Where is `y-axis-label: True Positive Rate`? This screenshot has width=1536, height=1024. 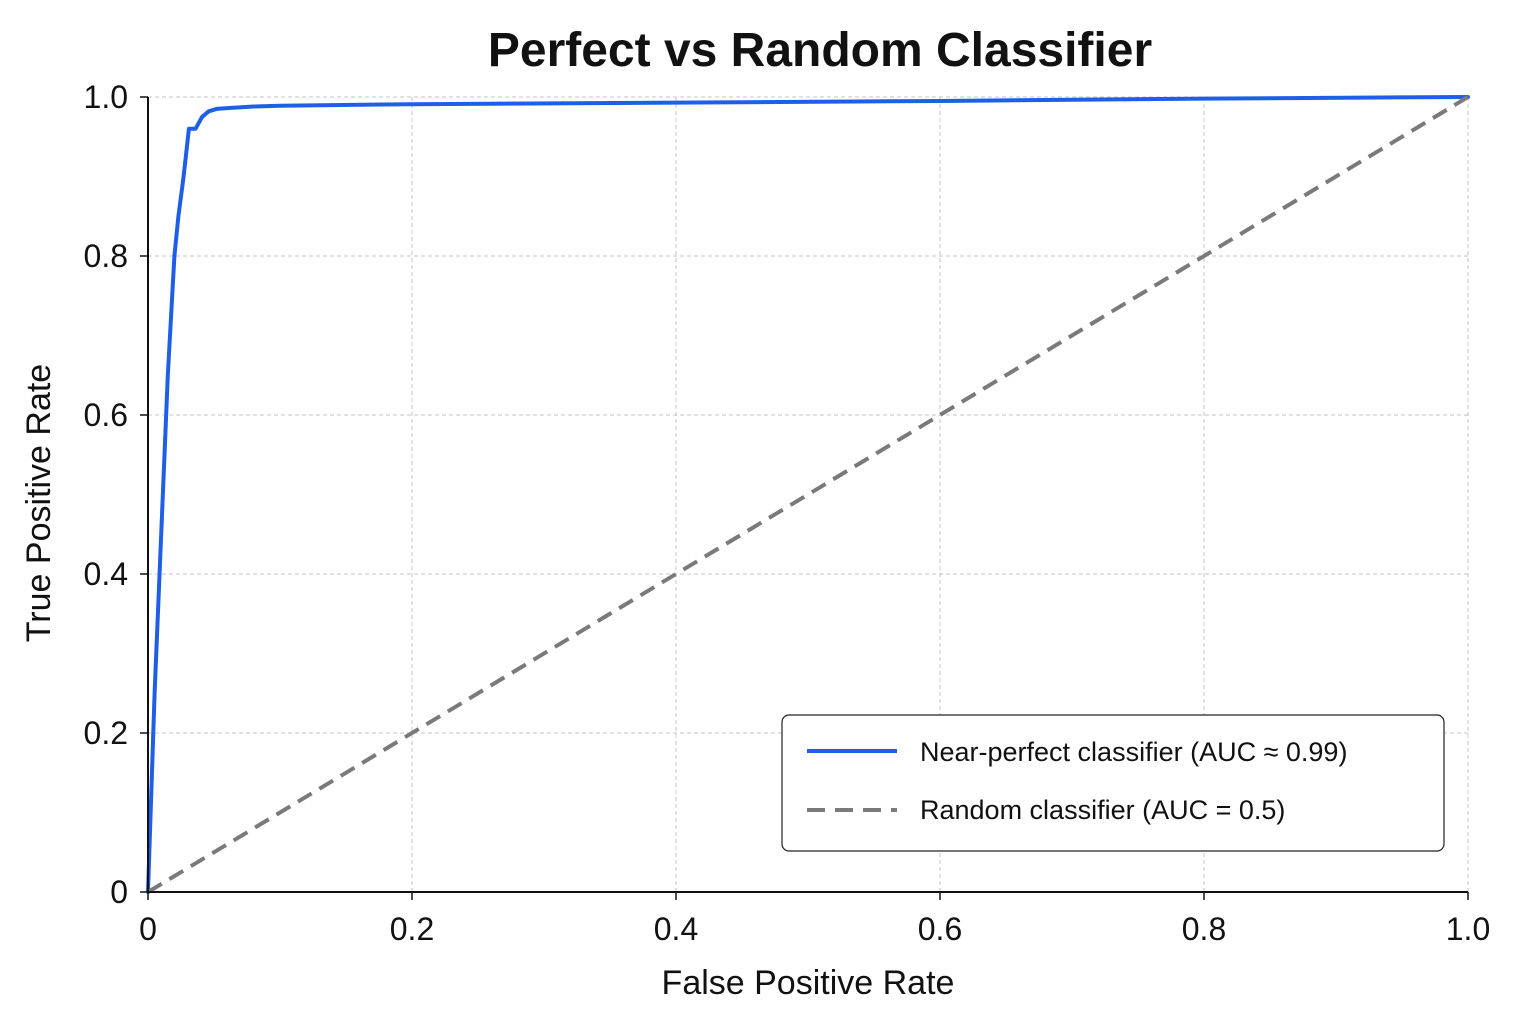
y-axis-label: True Positive Rate is located at coordinates (39, 503).